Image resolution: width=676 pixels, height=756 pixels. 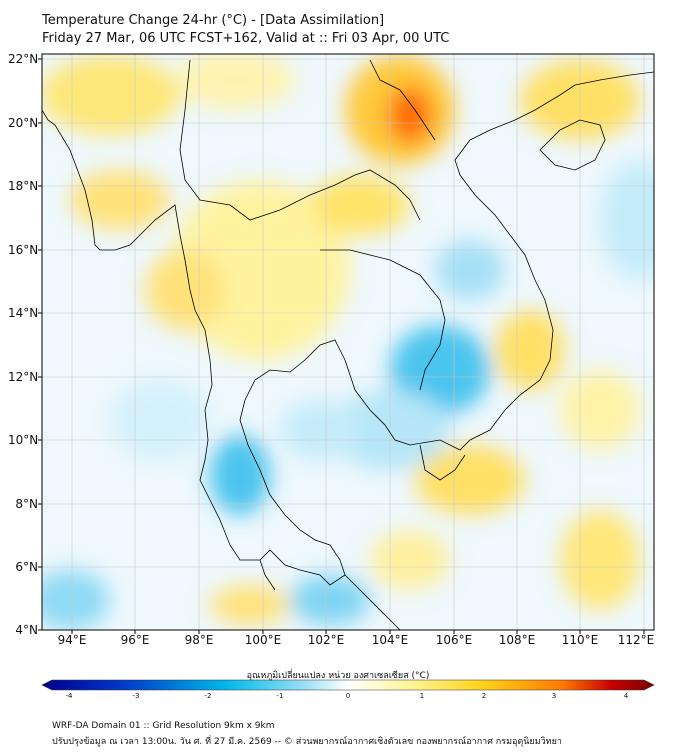 What do you see at coordinates (208, 696) in the screenshot?
I see `colorbar-tick-label: -2` at bounding box center [208, 696].